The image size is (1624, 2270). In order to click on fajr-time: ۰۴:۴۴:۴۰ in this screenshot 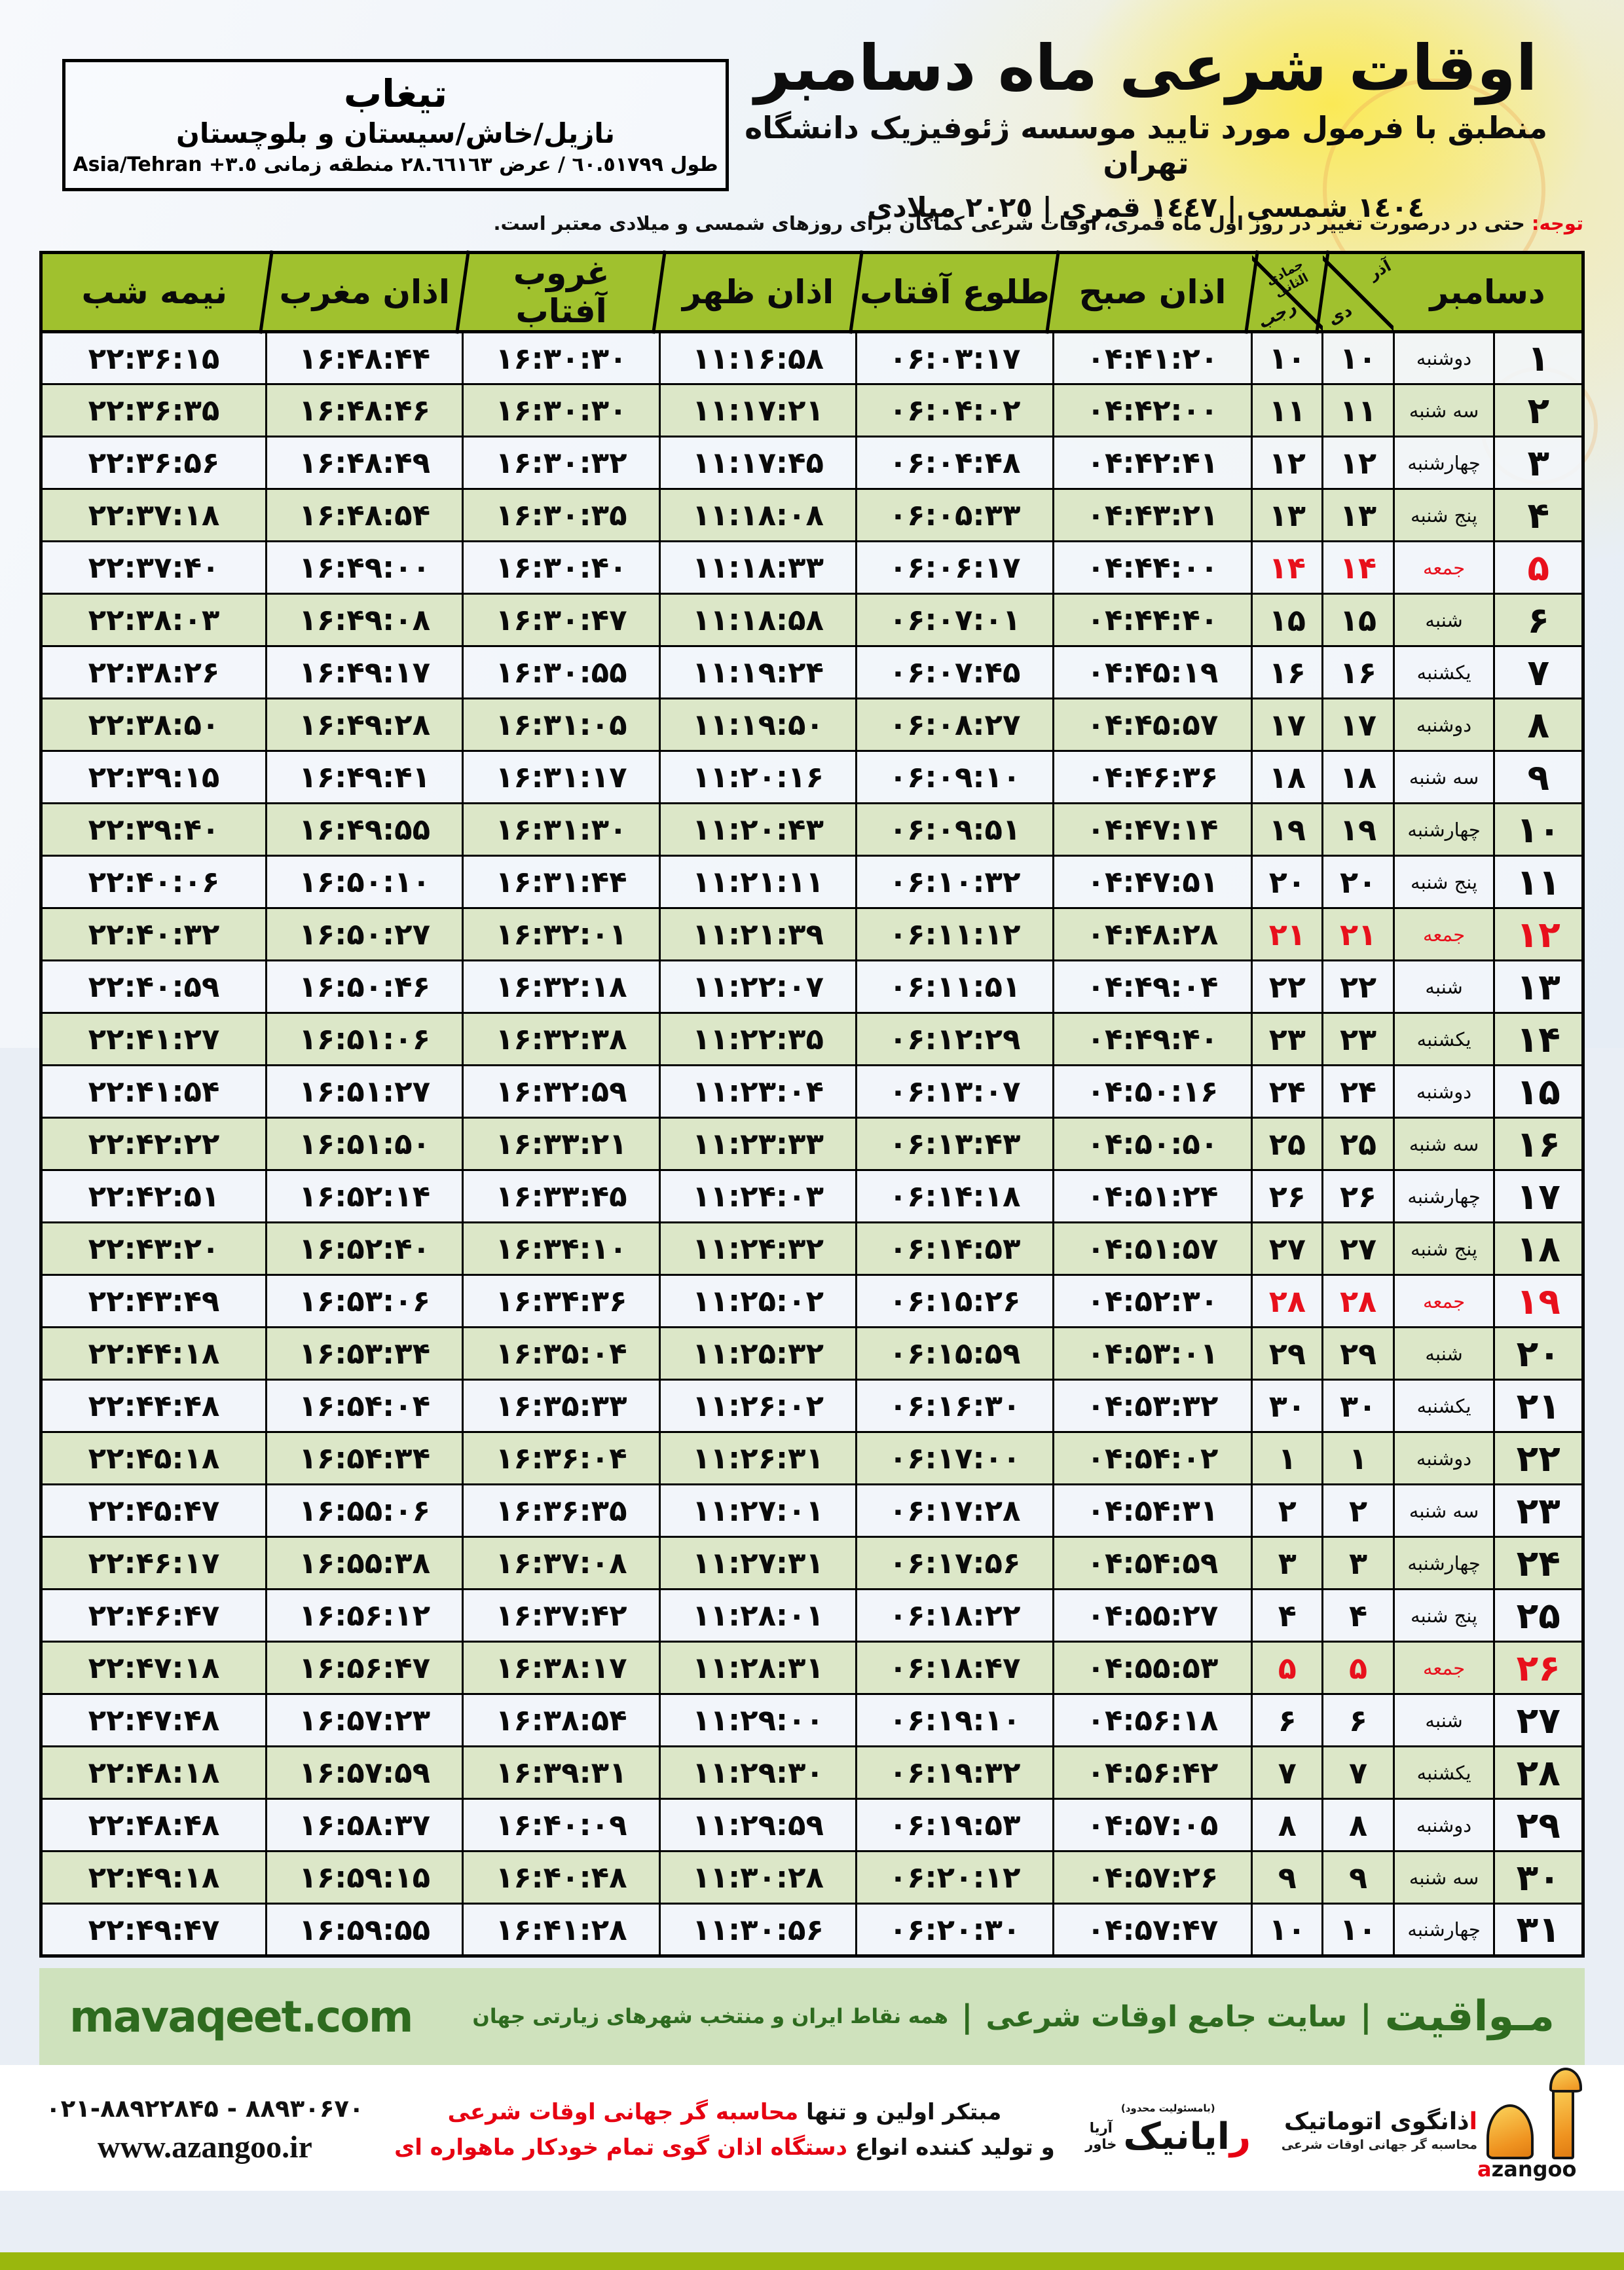, I will do `click(1152, 620)`.